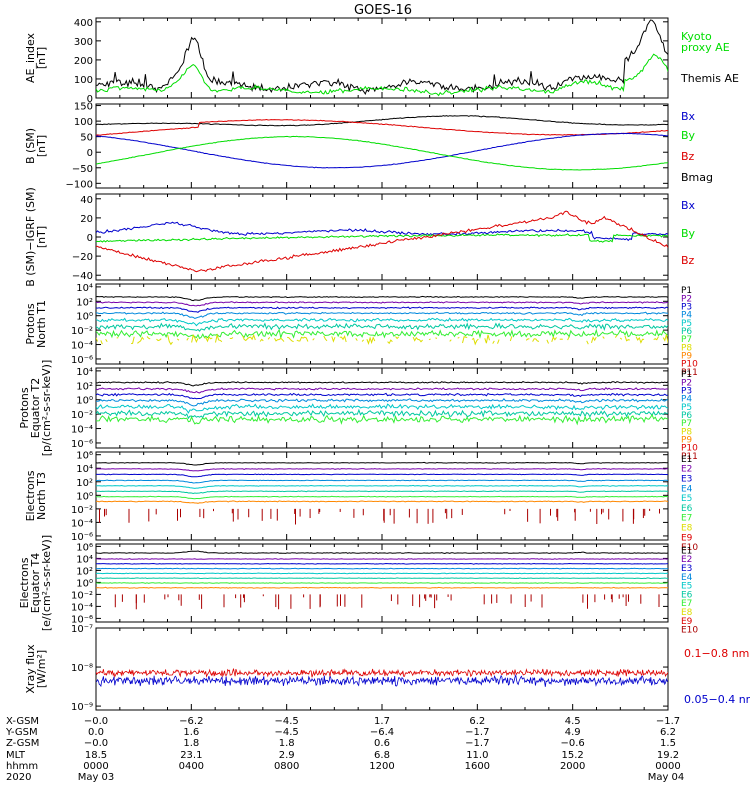 The image size is (750, 800). I want to click on y-tick-label: 10⁻⁷, so click(82, 629).